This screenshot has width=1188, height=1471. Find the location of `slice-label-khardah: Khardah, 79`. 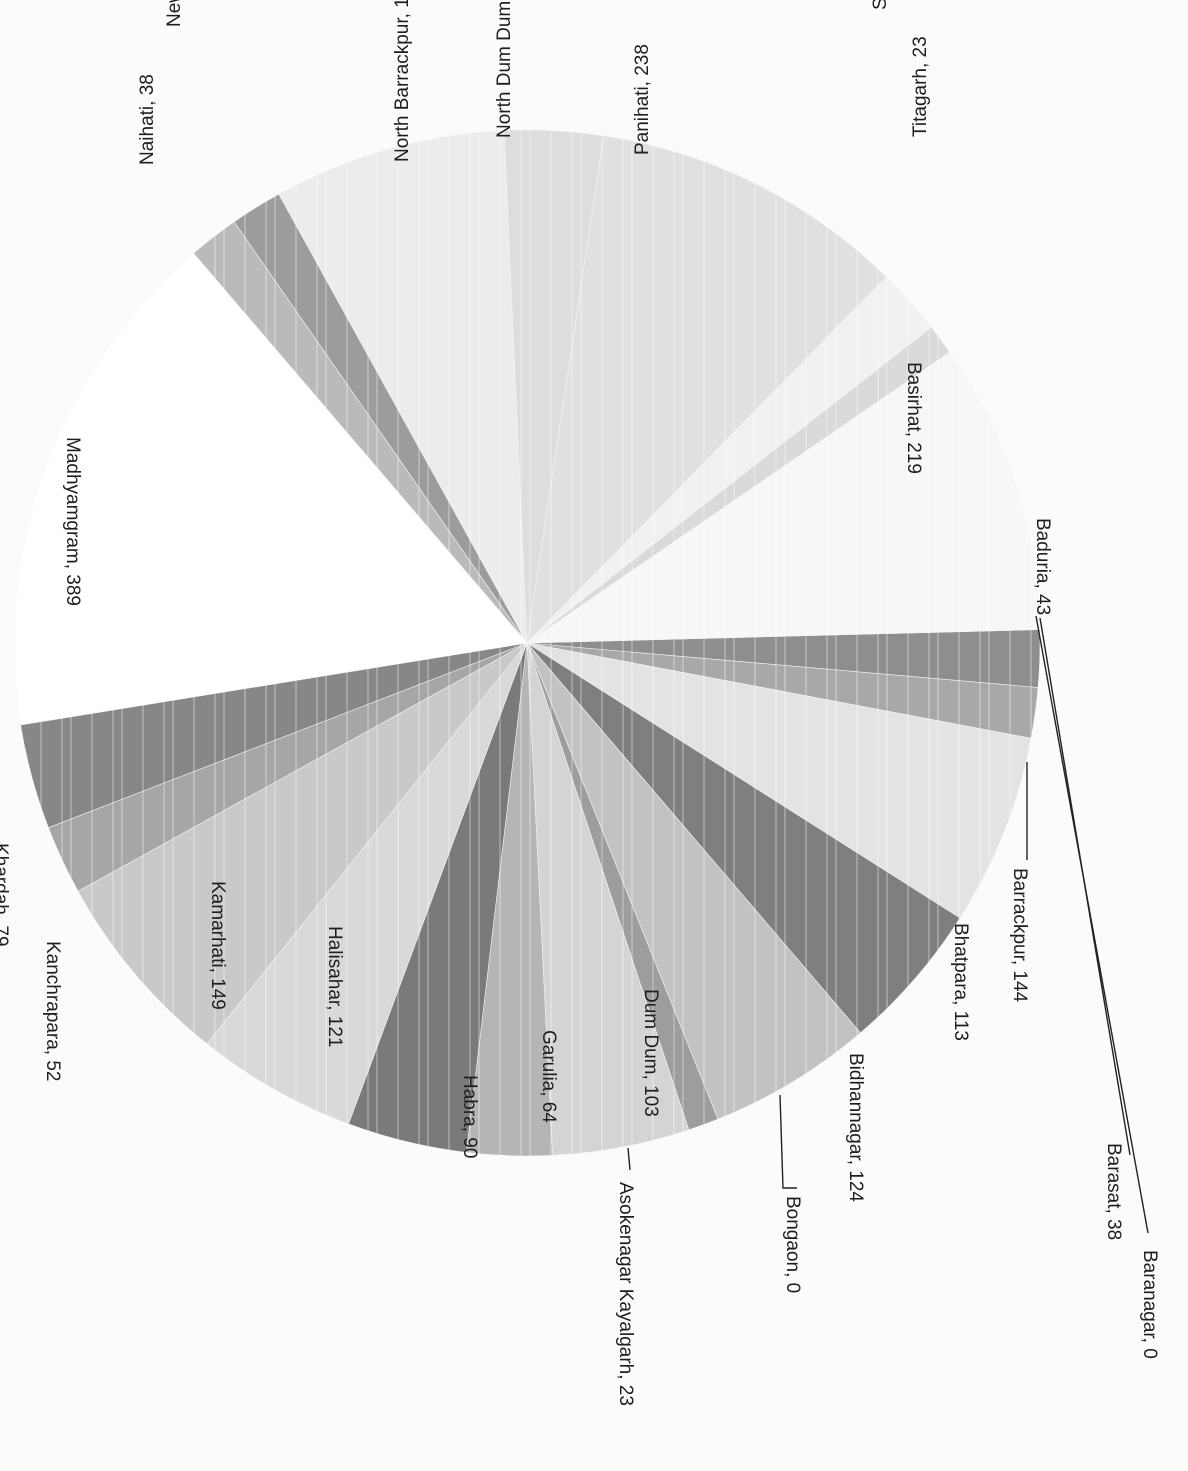

slice-label-khardah: Khardah, 79 is located at coordinates (5, 895).